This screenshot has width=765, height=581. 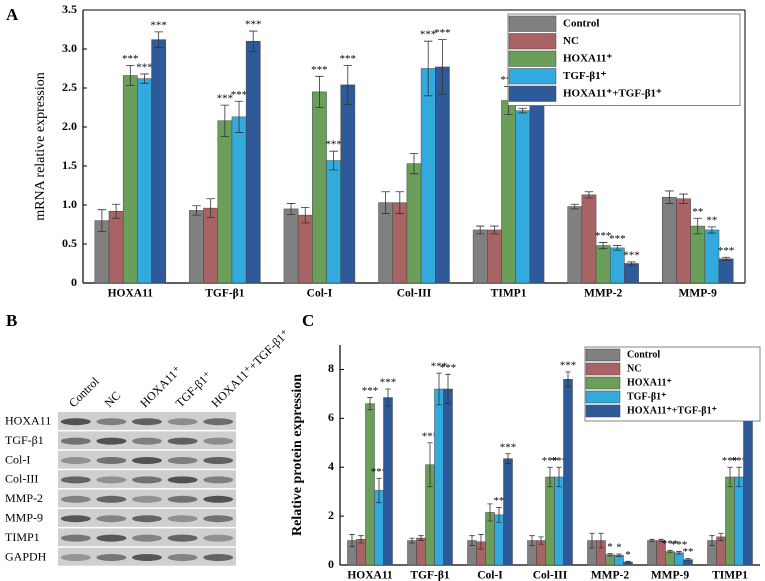 What do you see at coordinates (331, 564) in the screenshot?
I see `y-tick-label: 0` at bounding box center [331, 564].